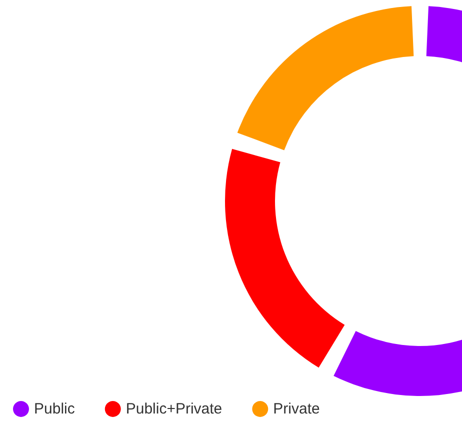 Image resolution: width=462 pixels, height=426 pixels. What do you see at coordinates (296, 409) in the screenshot?
I see `legend-label: Private` at bounding box center [296, 409].